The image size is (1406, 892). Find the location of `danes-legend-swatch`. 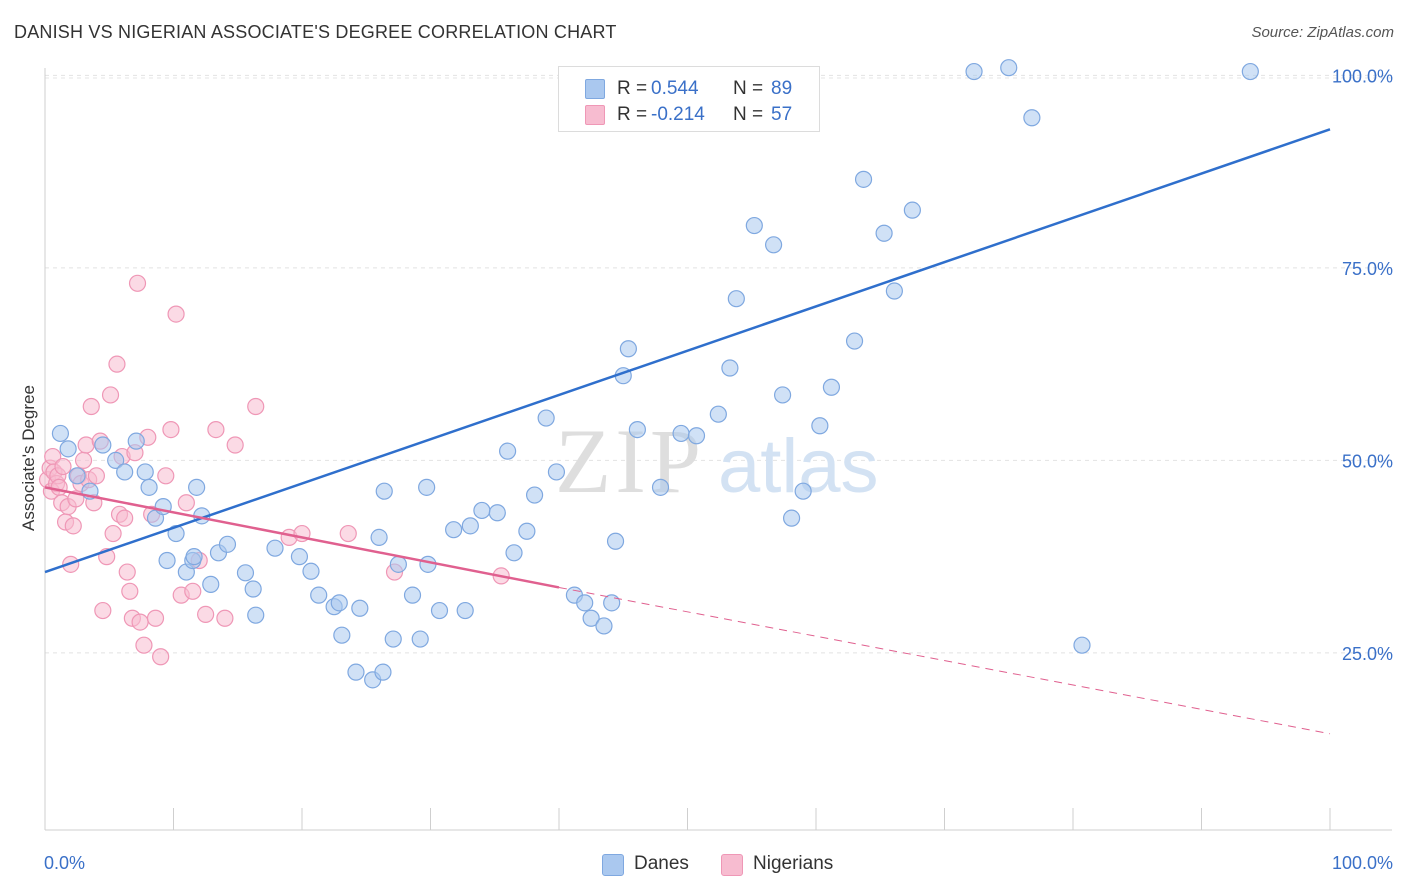

danes-legend-swatch is located at coordinates (613, 865).